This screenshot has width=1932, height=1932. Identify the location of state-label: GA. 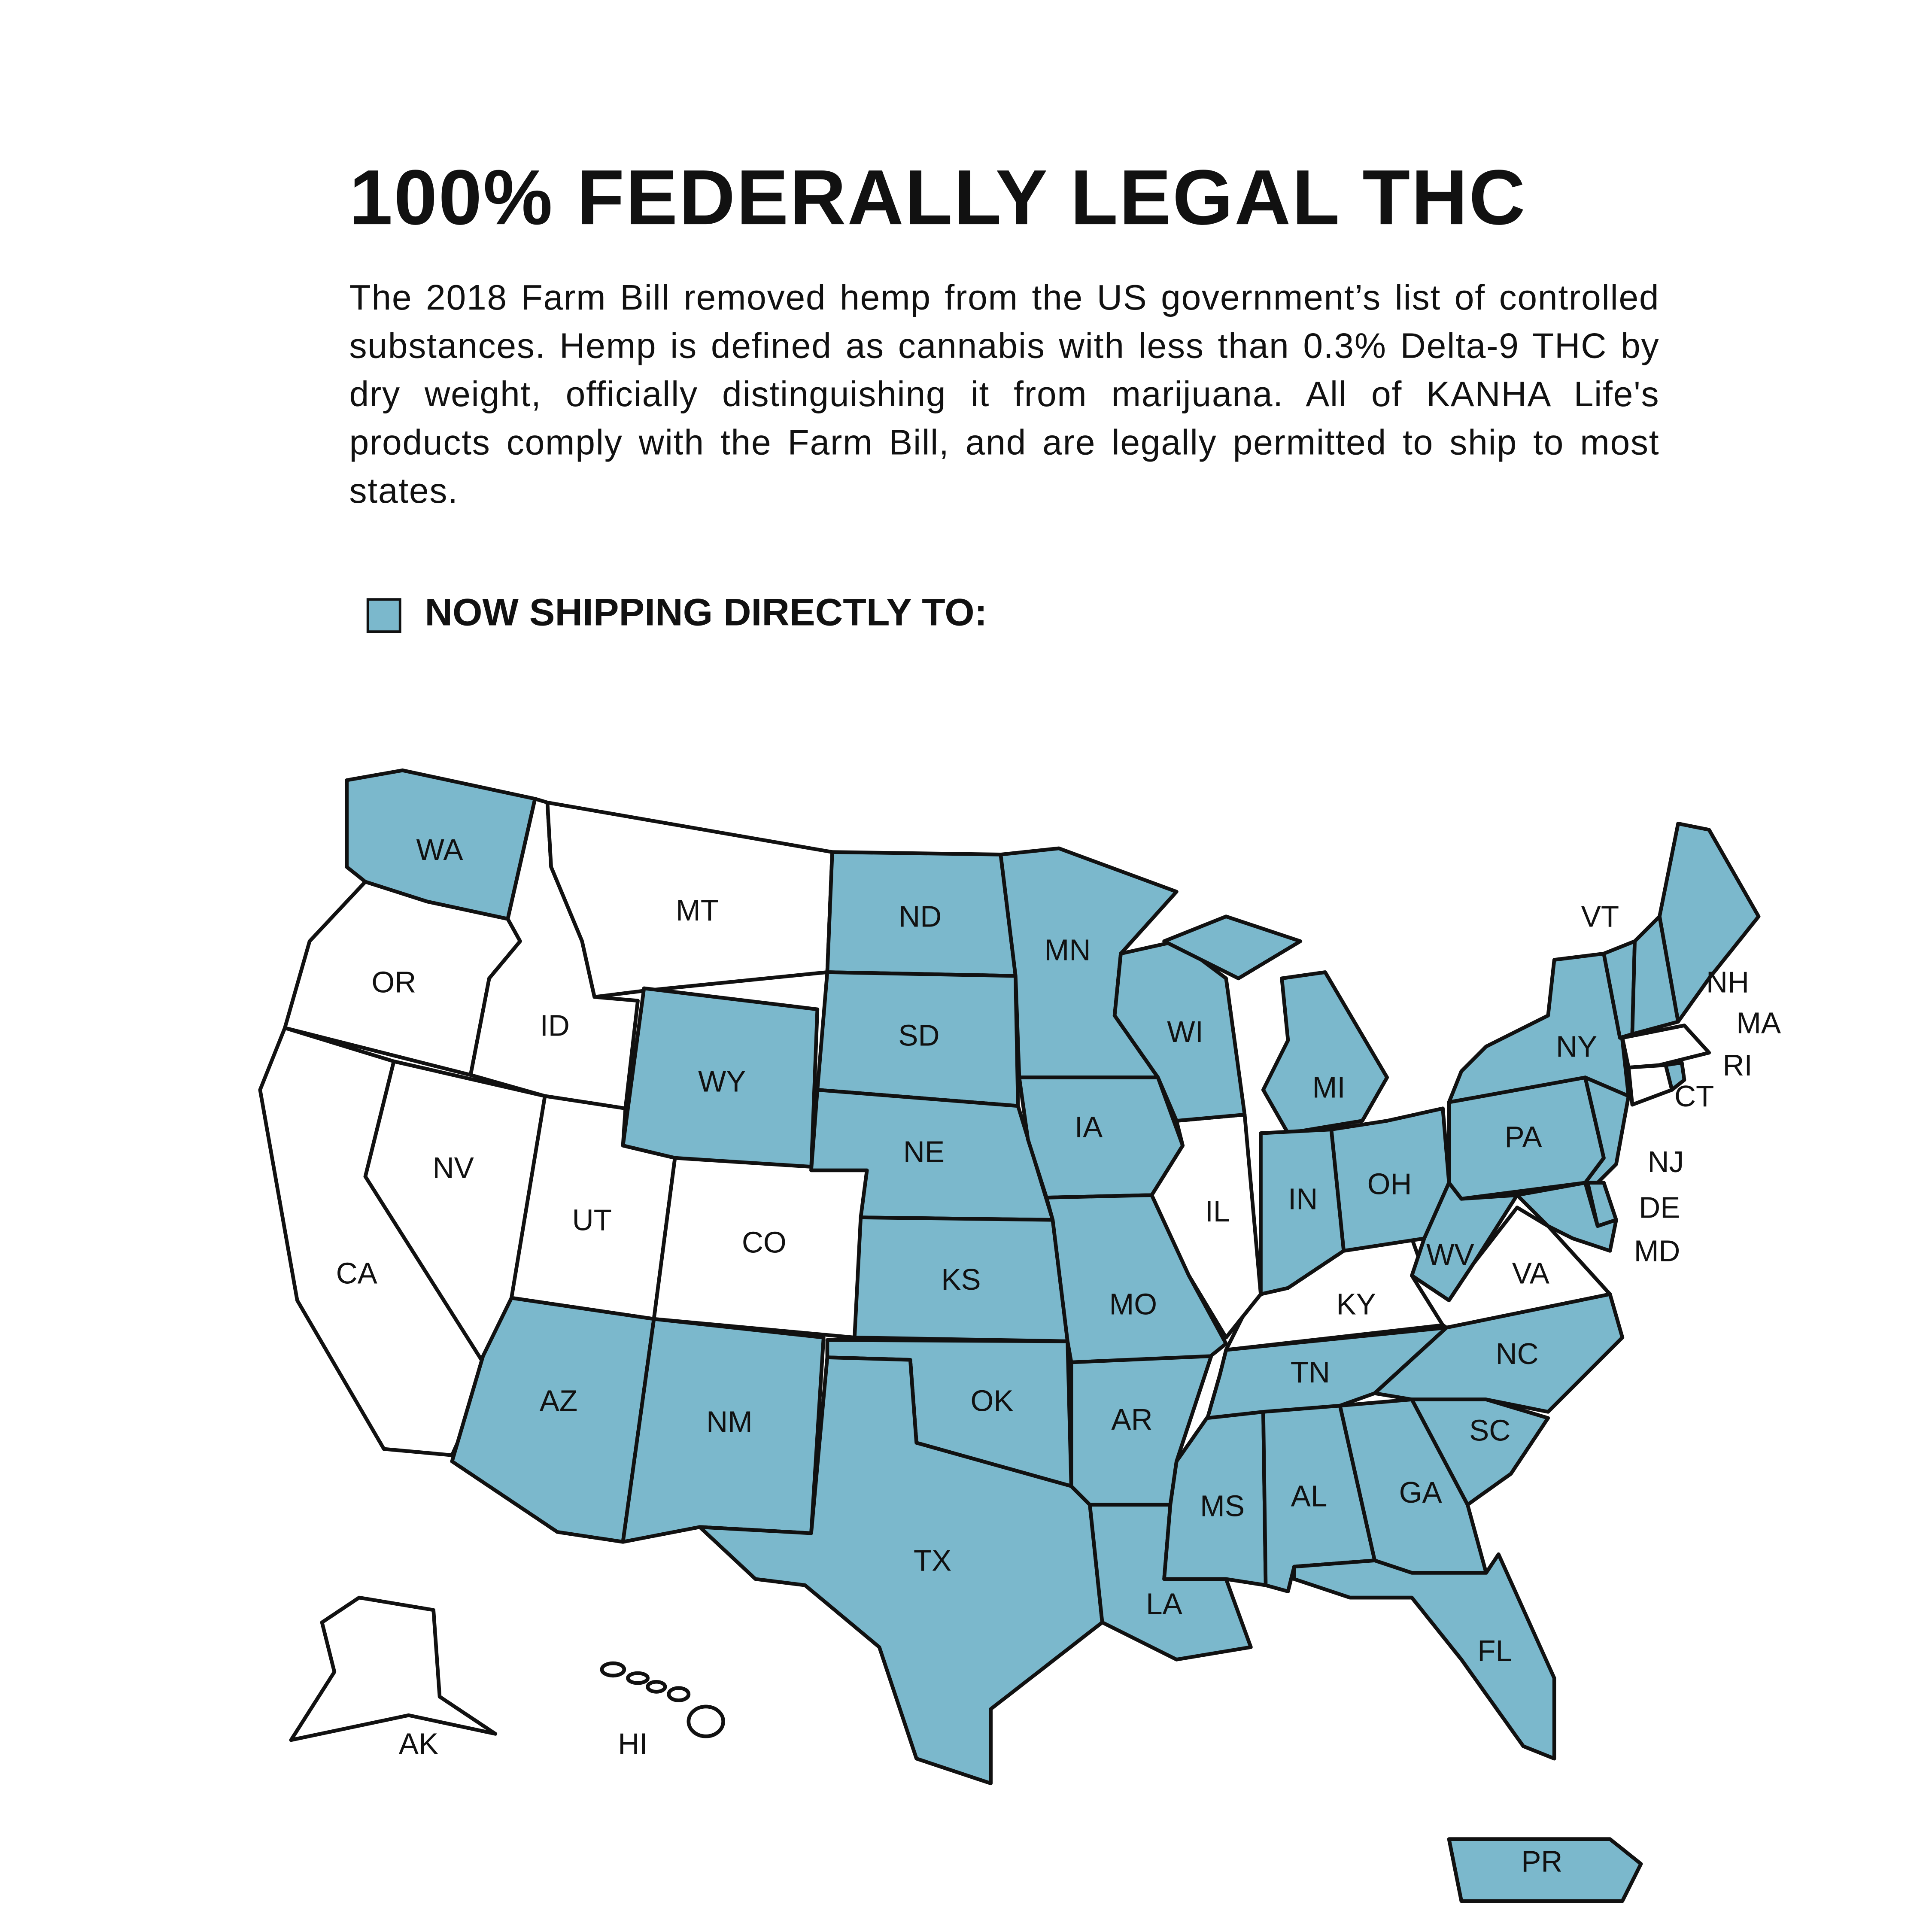
(1421, 1492).